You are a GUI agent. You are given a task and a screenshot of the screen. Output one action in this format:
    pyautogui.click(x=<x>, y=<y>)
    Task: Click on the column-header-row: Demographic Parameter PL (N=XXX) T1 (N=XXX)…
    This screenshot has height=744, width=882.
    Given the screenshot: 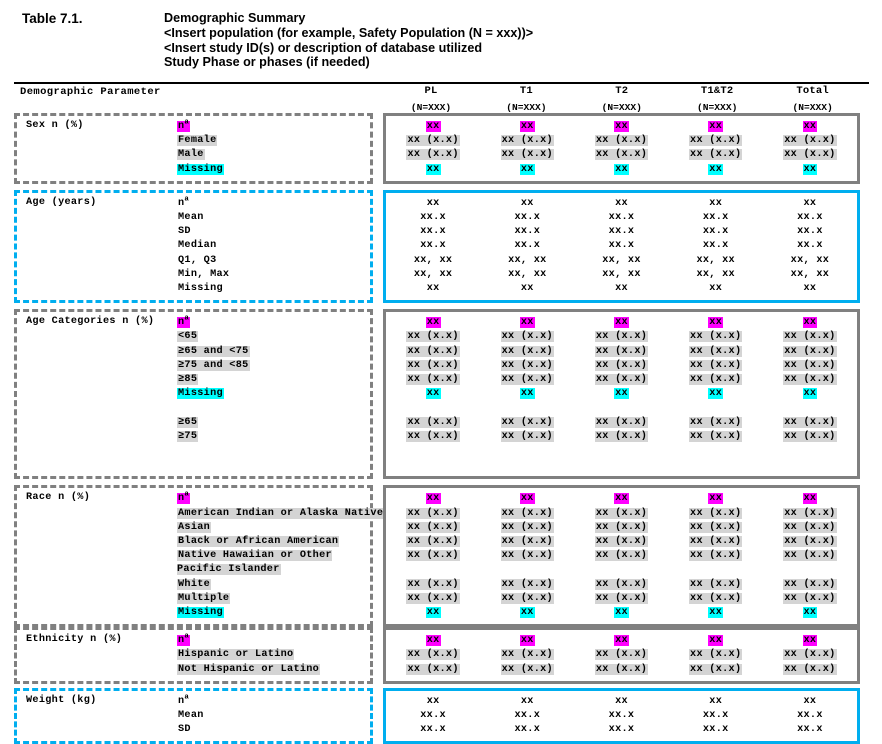 What is the action you would take?
    pyautogui.click(x=441, y=98)
    